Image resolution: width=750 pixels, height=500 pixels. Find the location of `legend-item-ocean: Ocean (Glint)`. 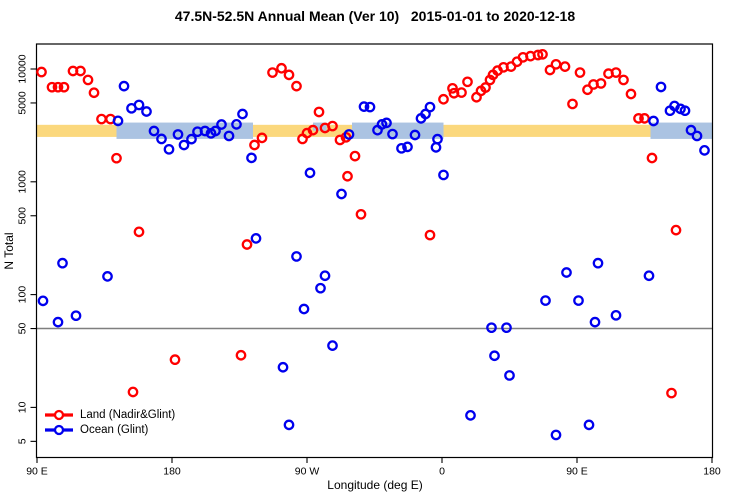

legend-item-ocean: Ocean (Glint) is located at coordinates (109, 429).